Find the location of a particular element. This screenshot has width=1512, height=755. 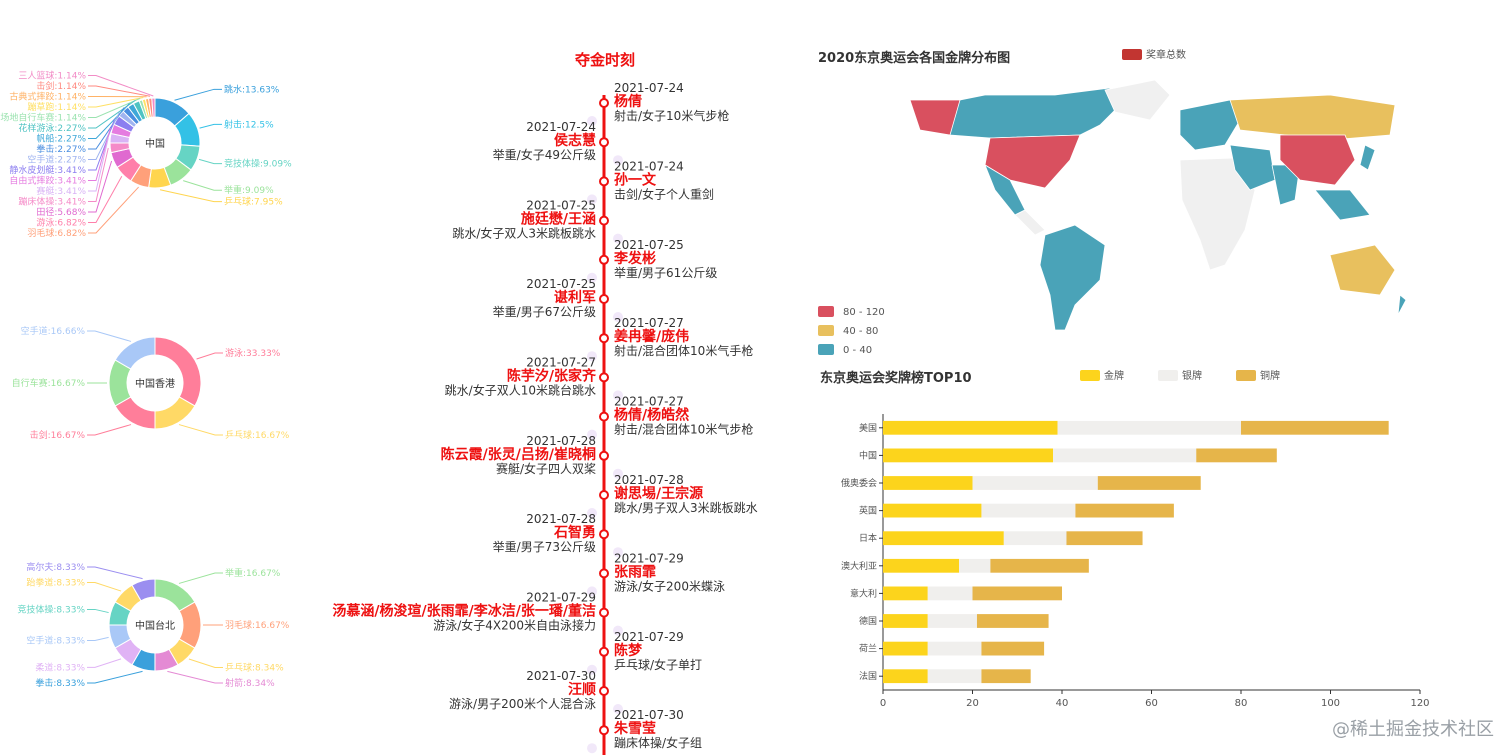

y-tick-label: 法国 is located at coordinates (868, 676).